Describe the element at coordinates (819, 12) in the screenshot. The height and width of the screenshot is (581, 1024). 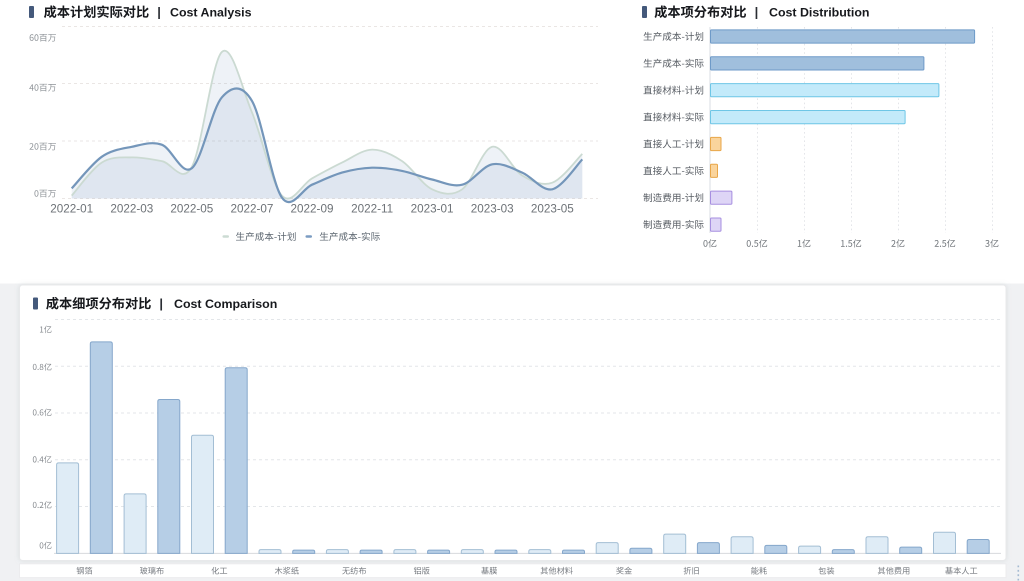
I see `svg-text: Cost Distribution` at that location.